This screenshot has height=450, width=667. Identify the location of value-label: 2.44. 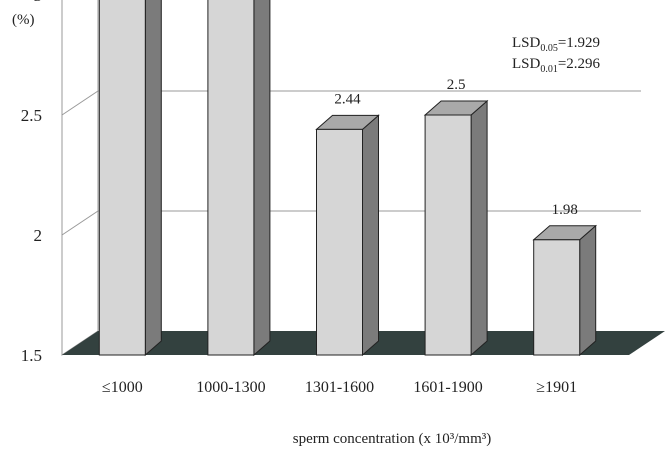
(347, 99).